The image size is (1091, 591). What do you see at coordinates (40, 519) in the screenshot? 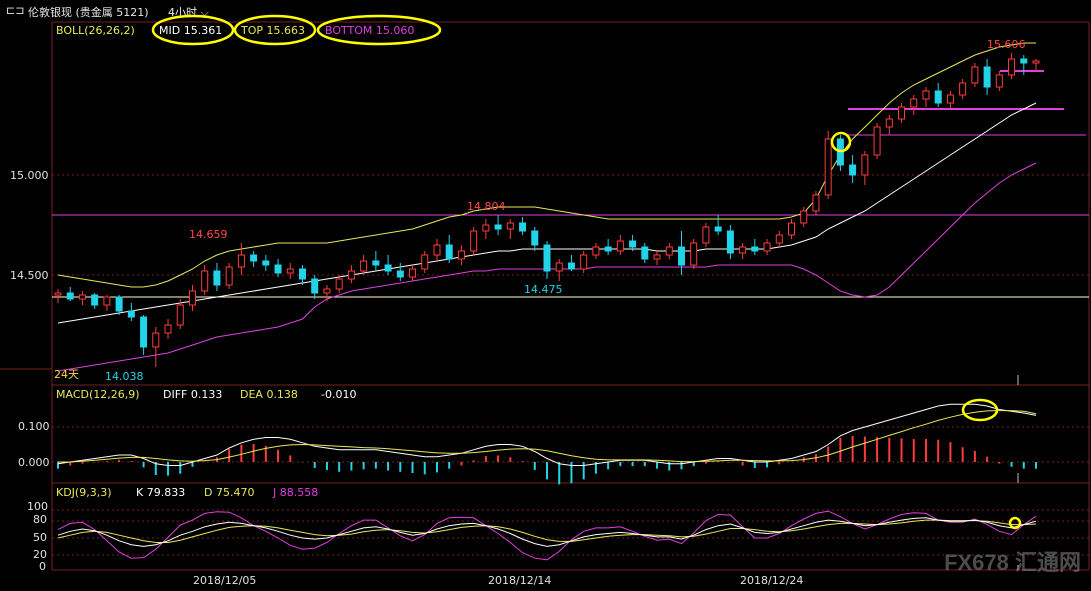
I see `kdj-tick-80: 80` at bounding box center [40, 519].